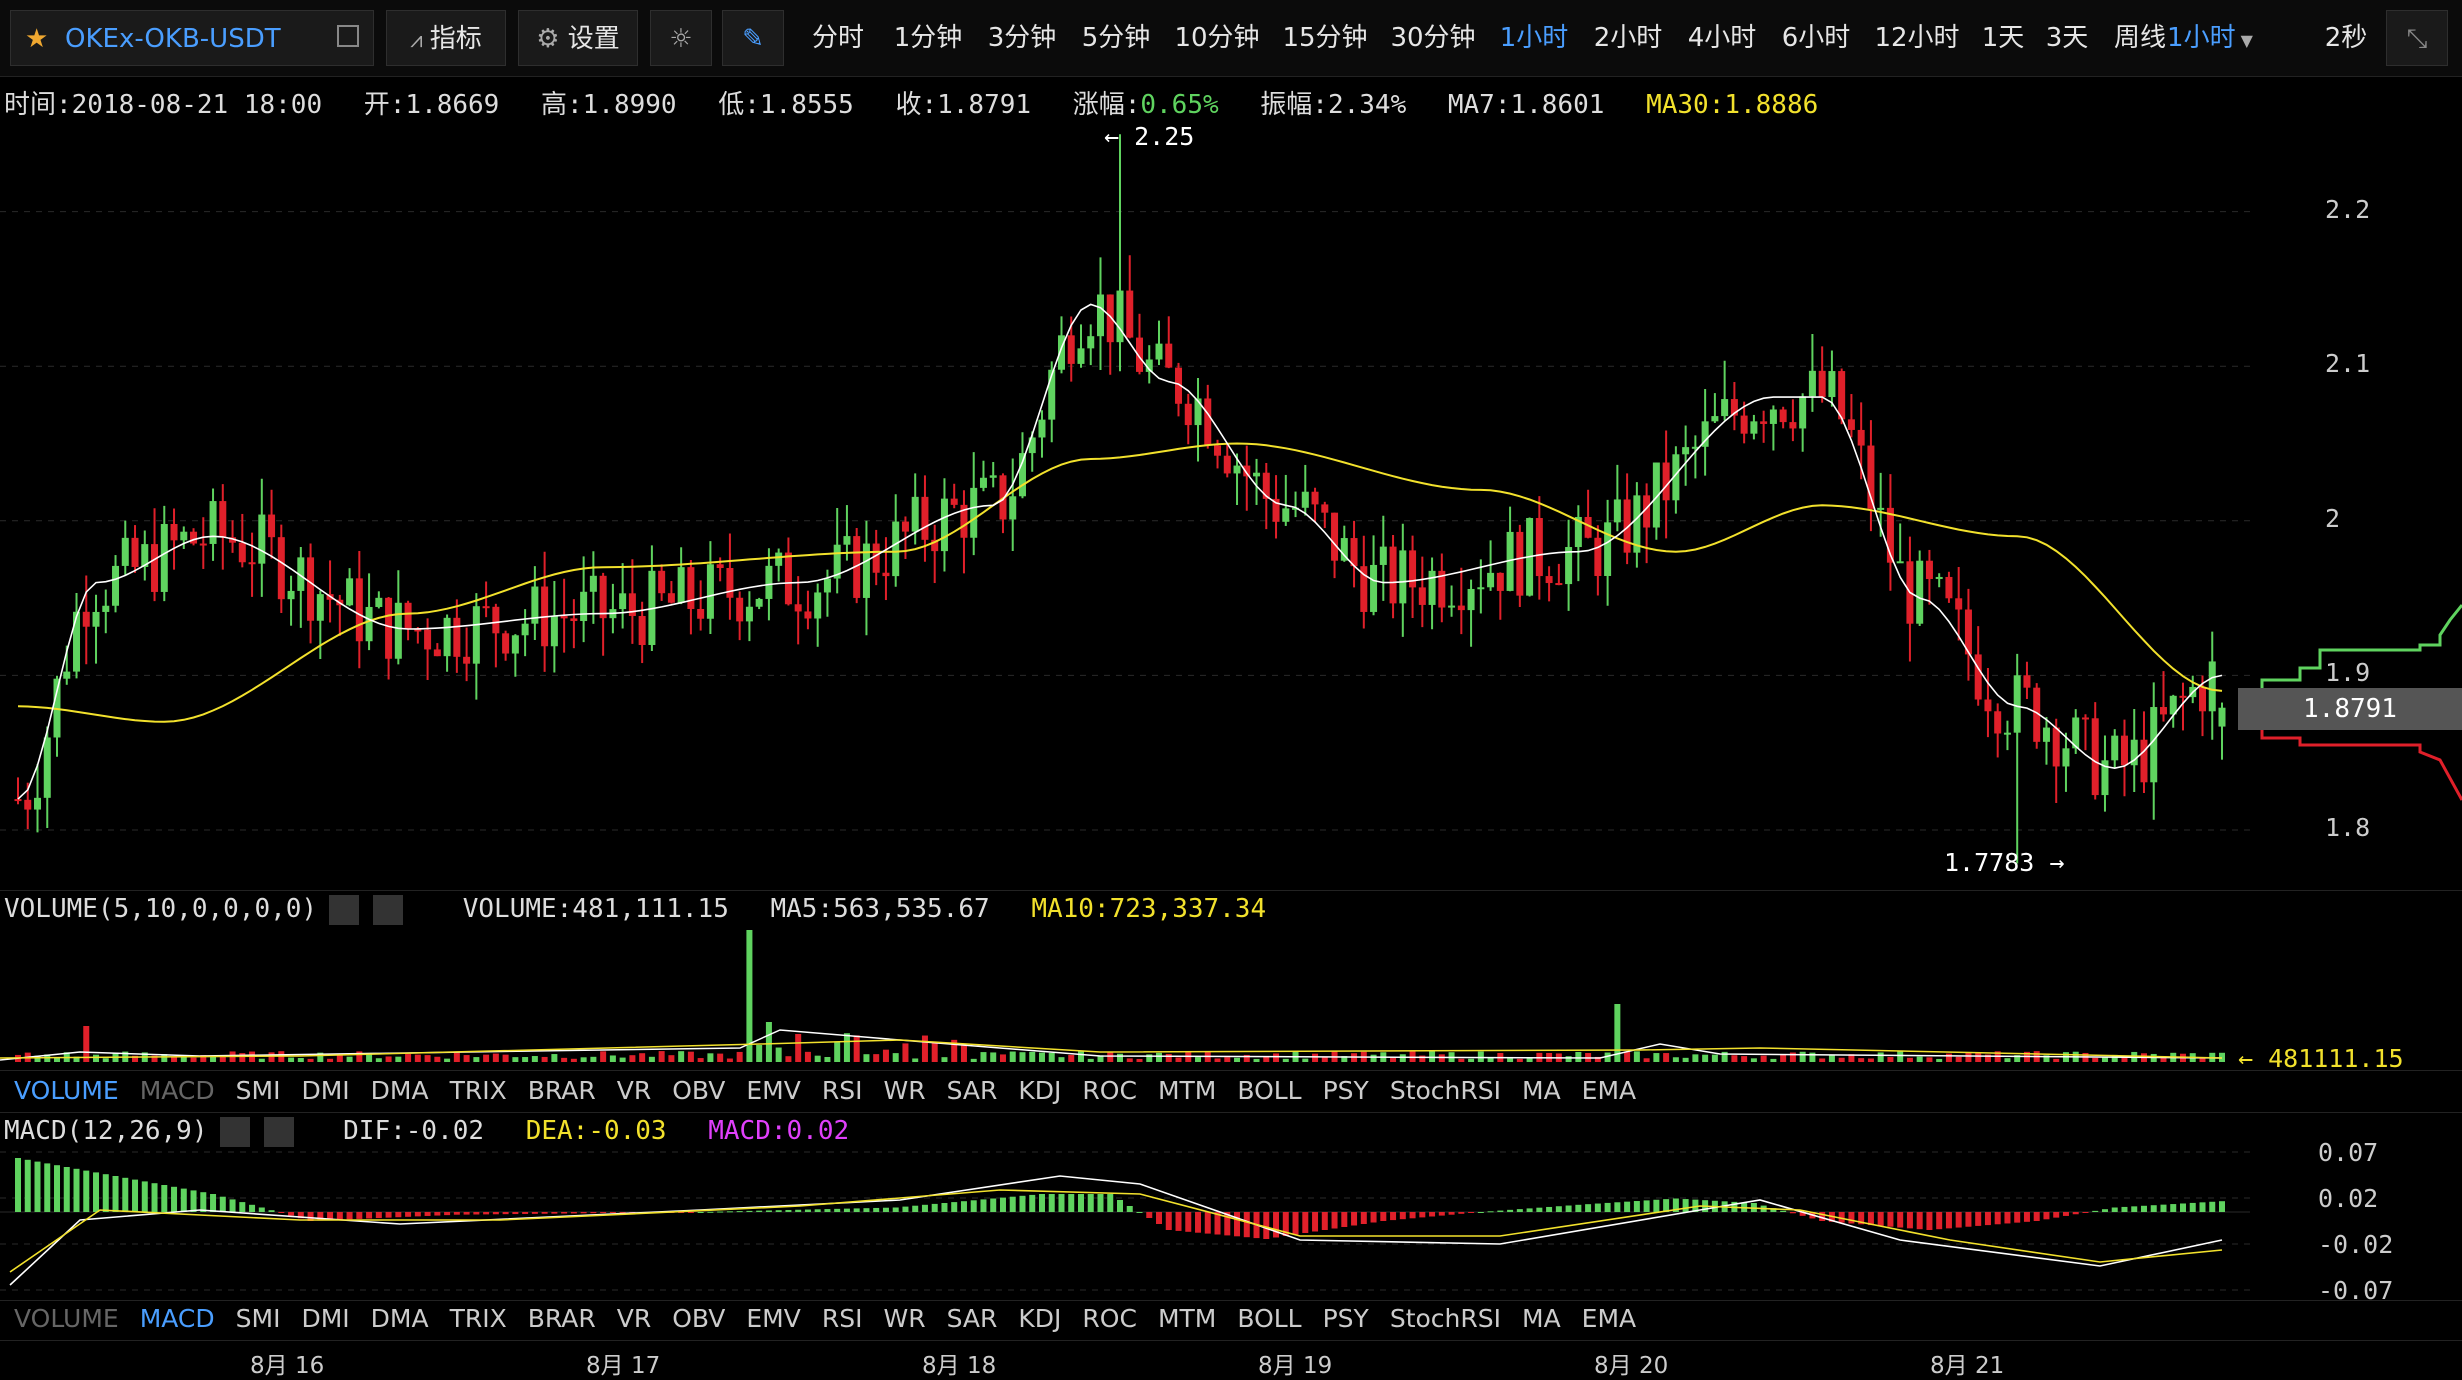  I want to click on macd-gear-icon, so click(234, 1131).